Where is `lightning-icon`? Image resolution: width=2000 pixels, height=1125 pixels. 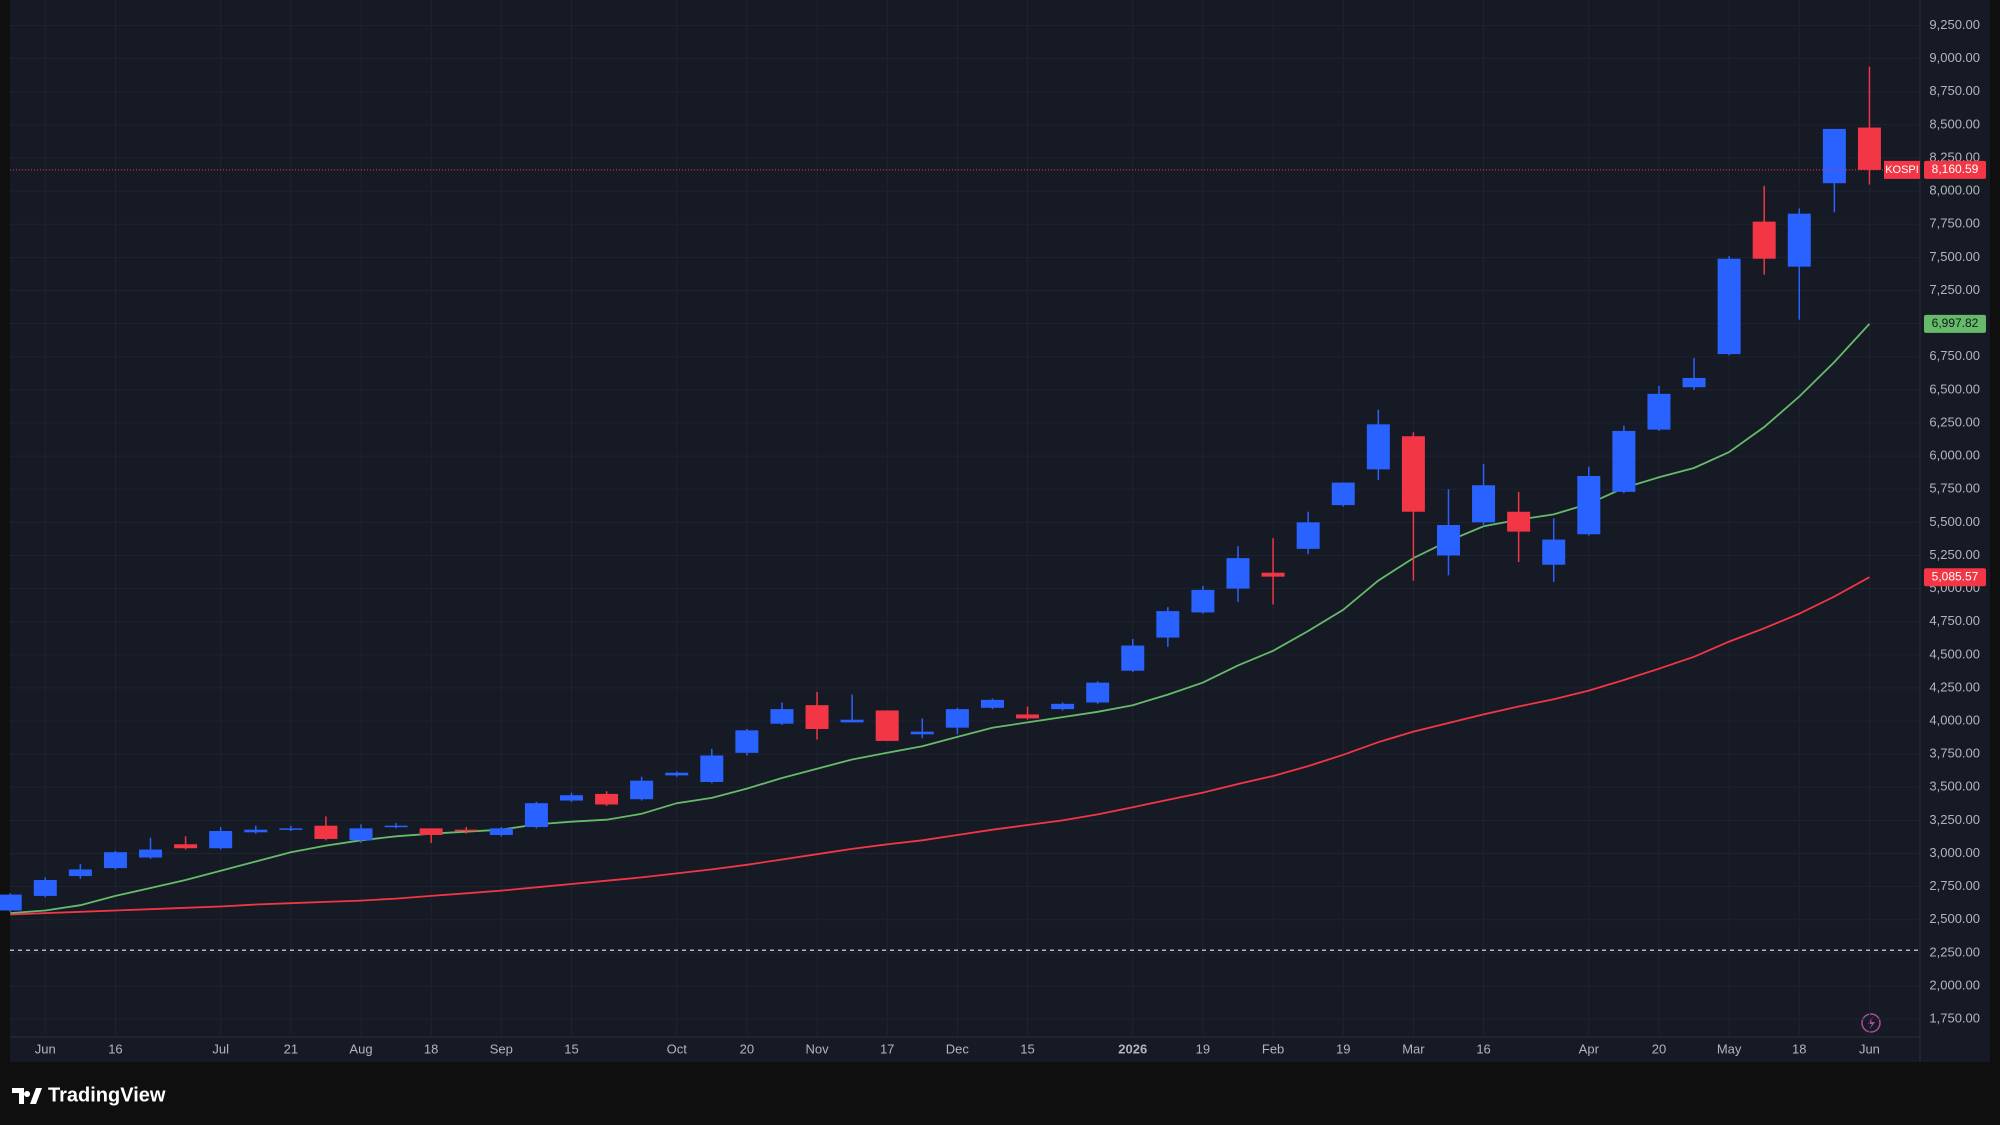
lightning-icon is located at coordinates (1871, 1023).